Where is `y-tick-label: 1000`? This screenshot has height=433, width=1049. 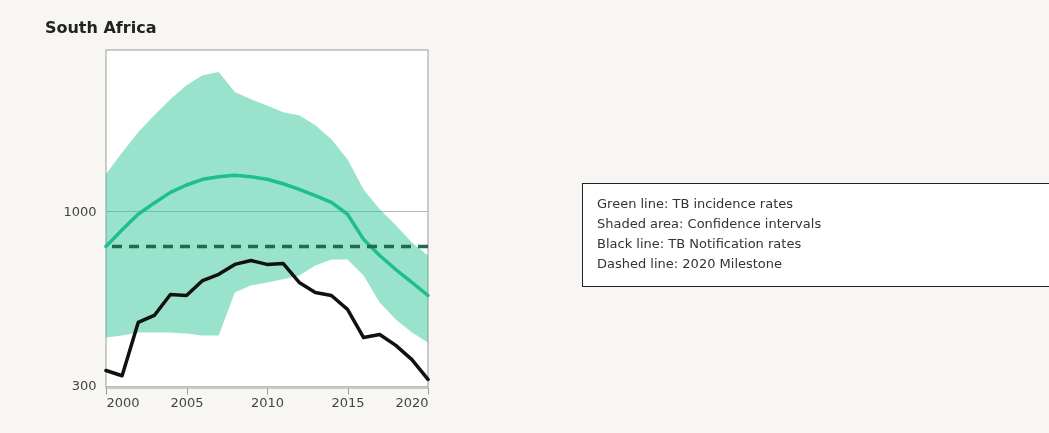
y-tick-label: 1000 is located at coordinates (80, 211).